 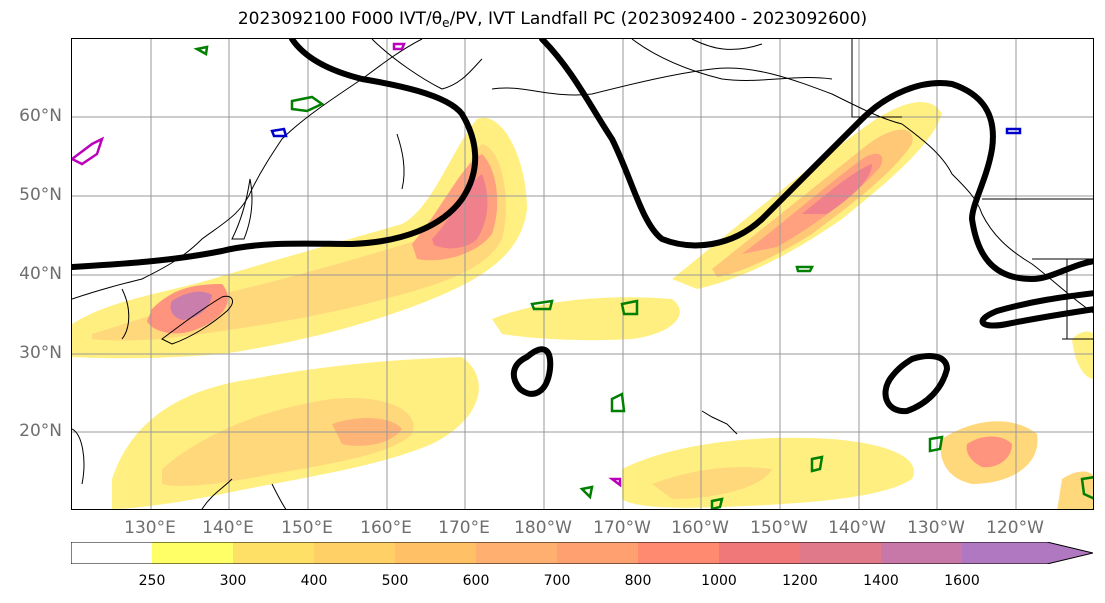 What do you see at coordinates (936, 528) in the screenshot?
I see `lon-label-130w: 130°W` at bounding box center [936, 528].